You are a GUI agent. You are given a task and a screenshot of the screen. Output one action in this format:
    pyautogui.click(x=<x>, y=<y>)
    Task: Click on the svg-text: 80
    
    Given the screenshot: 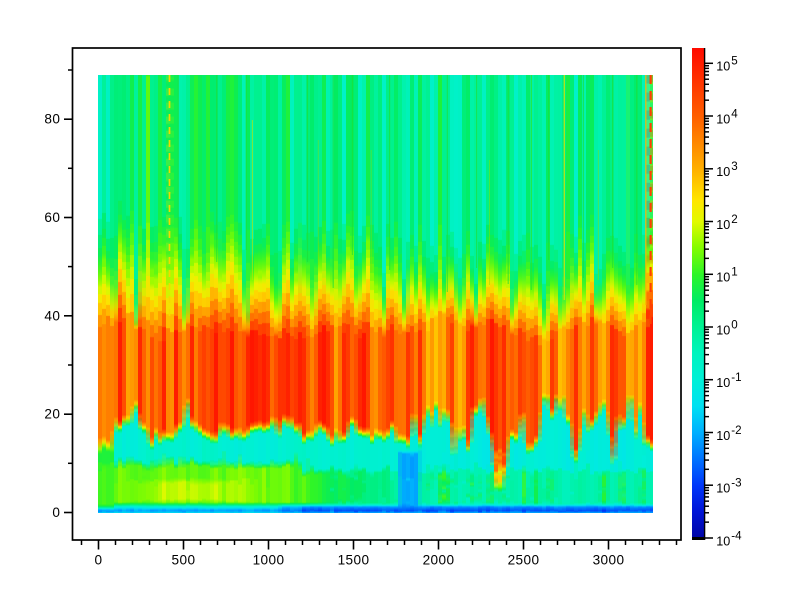 What is the action you would take?
    pyautogui.click(x=52, y=119)
    